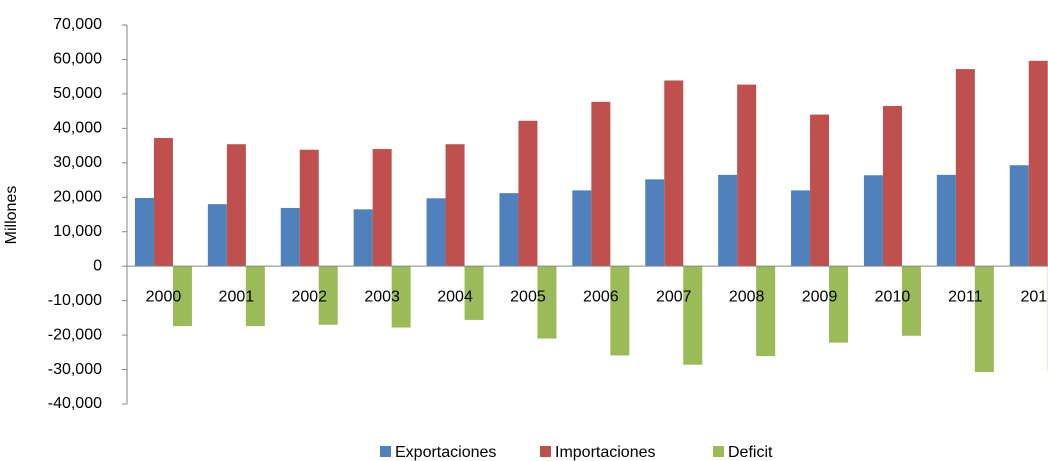 Image resolution: width=1048 pixels, height=461 pixels. I want to click on legend-label: Importaciones, so click(605, 452).